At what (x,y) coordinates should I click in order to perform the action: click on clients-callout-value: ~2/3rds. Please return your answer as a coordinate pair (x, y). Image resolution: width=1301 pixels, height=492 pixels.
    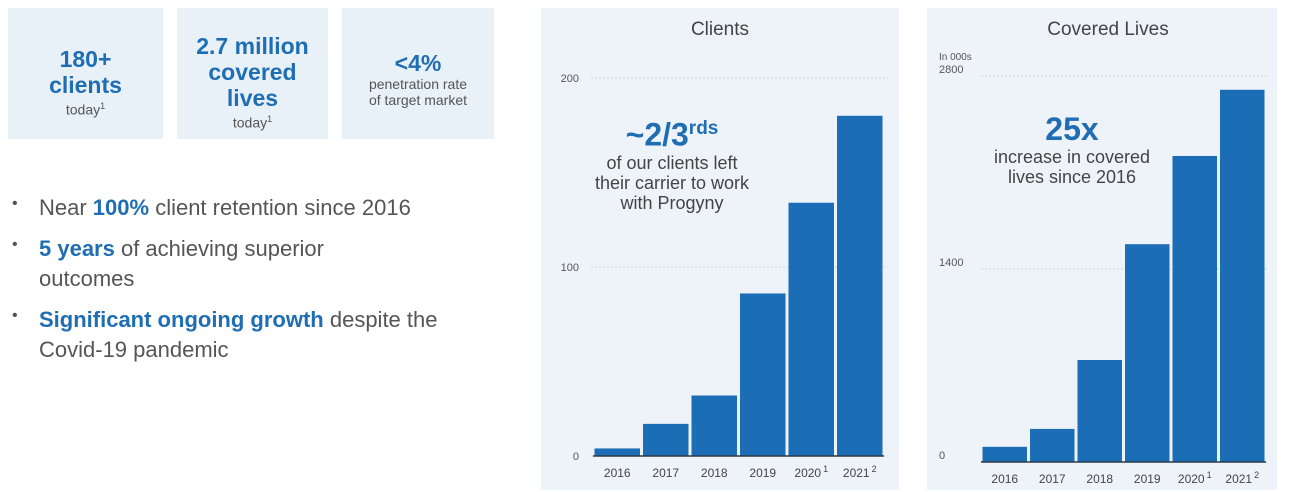
    Looking at the image, I should click on (672, 134).